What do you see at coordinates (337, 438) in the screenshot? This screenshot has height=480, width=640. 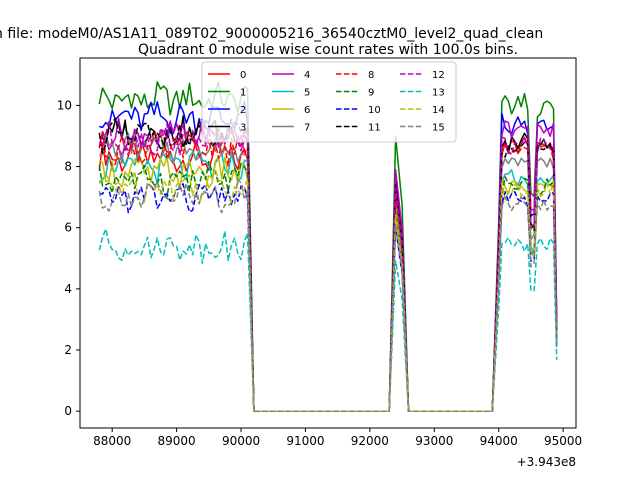 I see `x-axis: 88000 89000 90000 91000 92000 93000 94000 95000` at bounding box center [337, 438].